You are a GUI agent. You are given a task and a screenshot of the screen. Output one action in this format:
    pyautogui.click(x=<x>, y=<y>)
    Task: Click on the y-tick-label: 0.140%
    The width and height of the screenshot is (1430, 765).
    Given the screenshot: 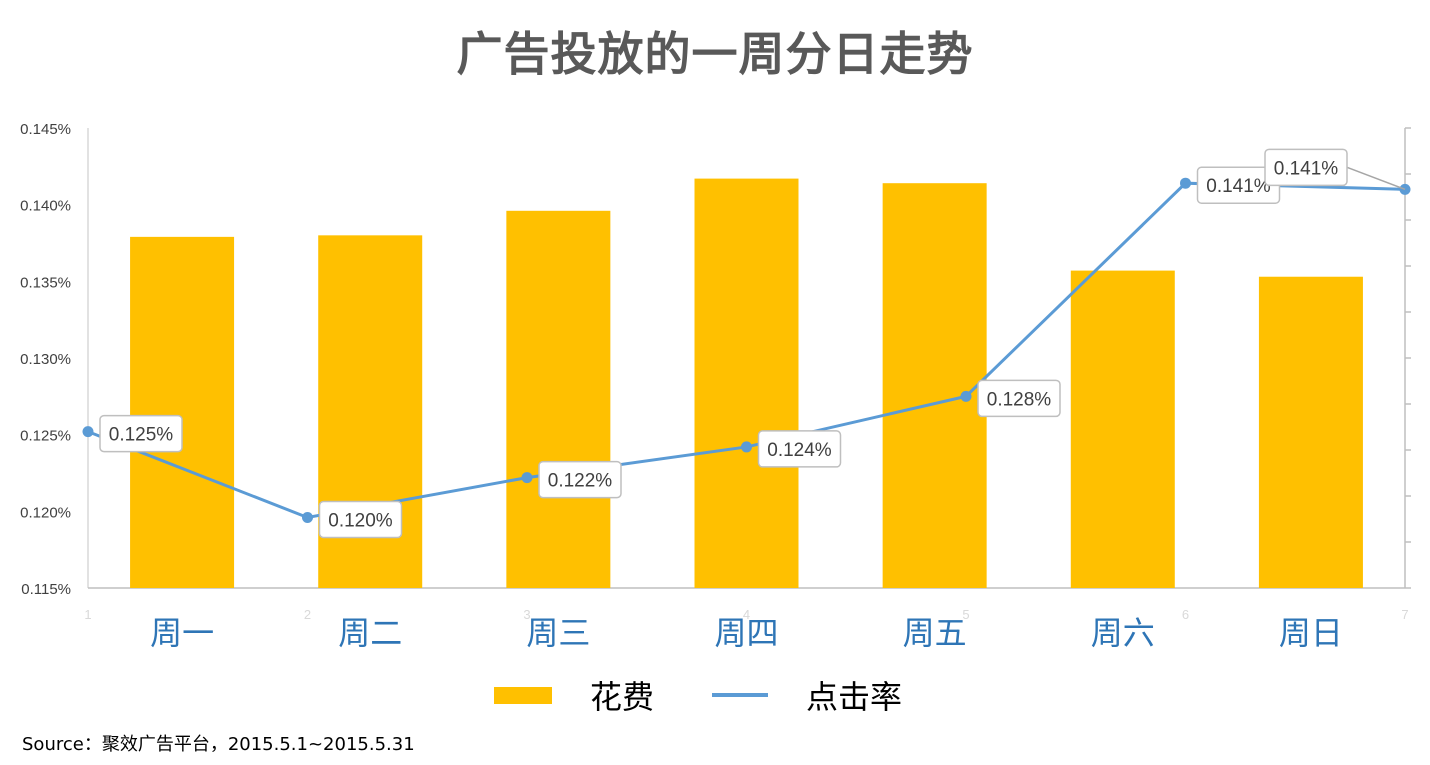 What is the action you would take?
    pyautogui.click(x=45, y=206)
    